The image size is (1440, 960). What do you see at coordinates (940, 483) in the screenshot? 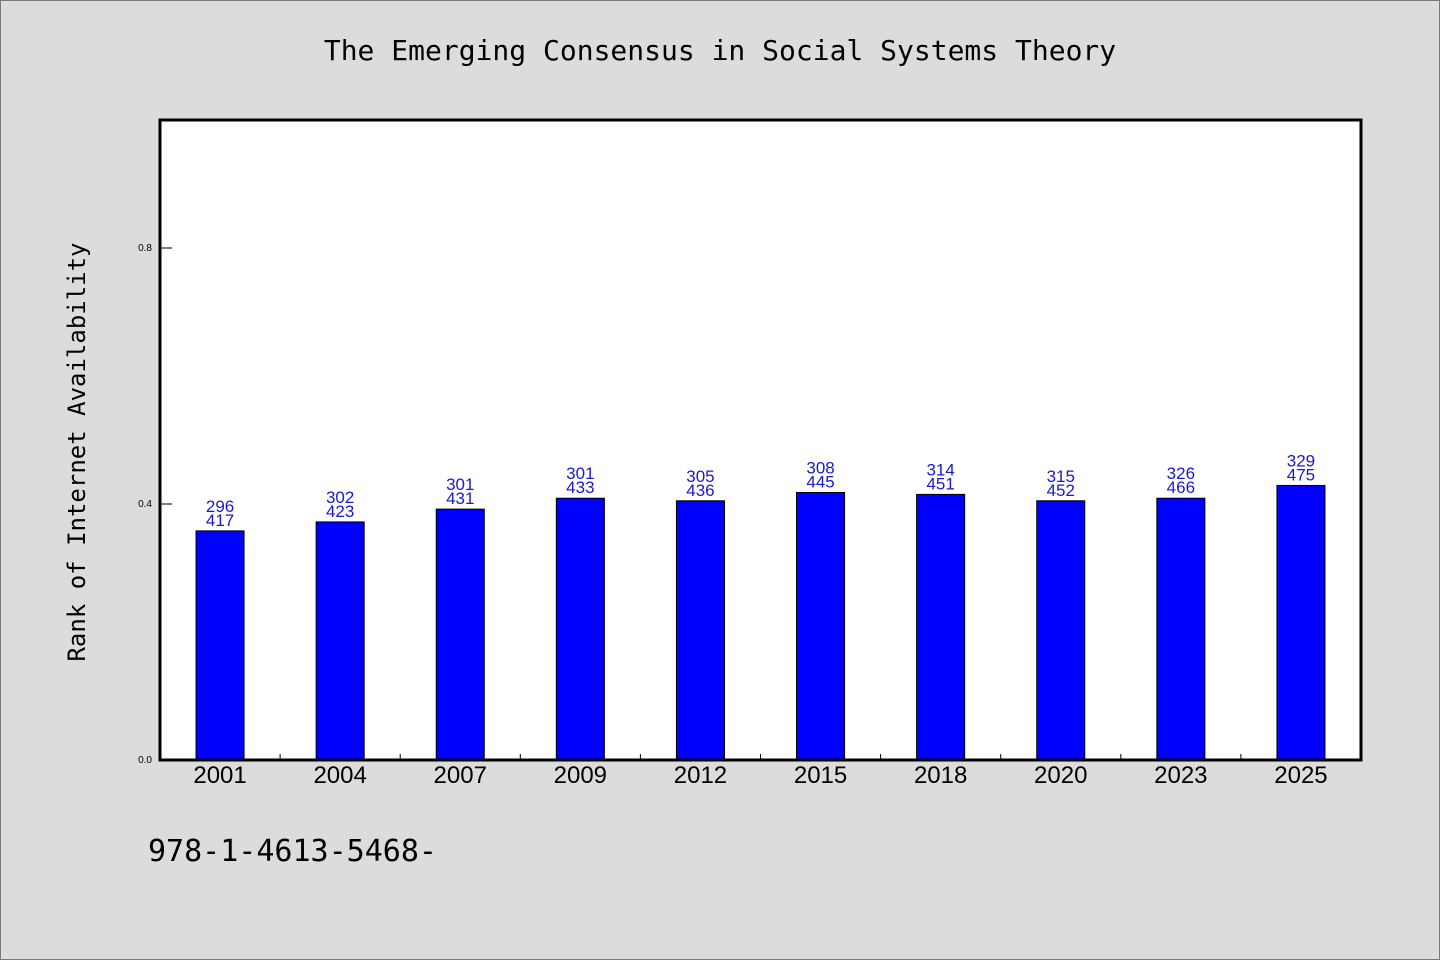
I see `data-label-bottom-2018: 451` at bounding box center [940, 483].